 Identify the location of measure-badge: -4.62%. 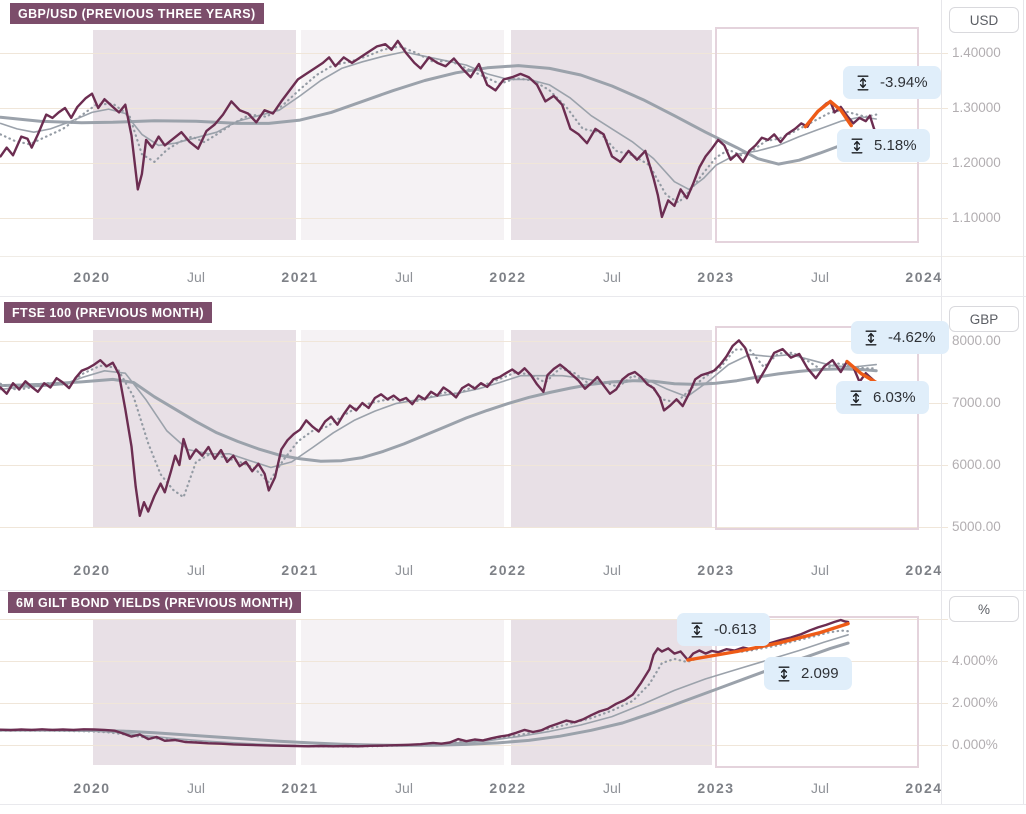
(900, 337).